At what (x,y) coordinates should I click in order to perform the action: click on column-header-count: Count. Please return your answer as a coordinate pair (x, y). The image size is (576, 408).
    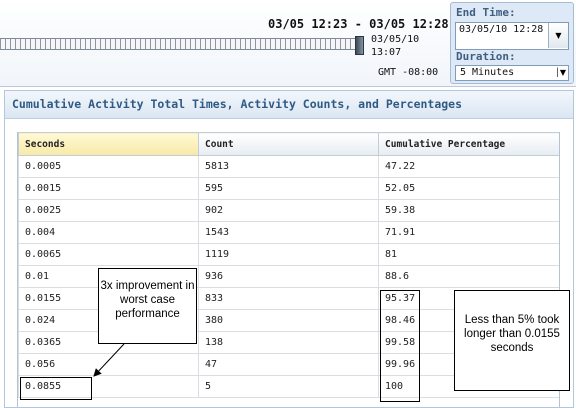
    Looking at the image, I should click on (288, 144).